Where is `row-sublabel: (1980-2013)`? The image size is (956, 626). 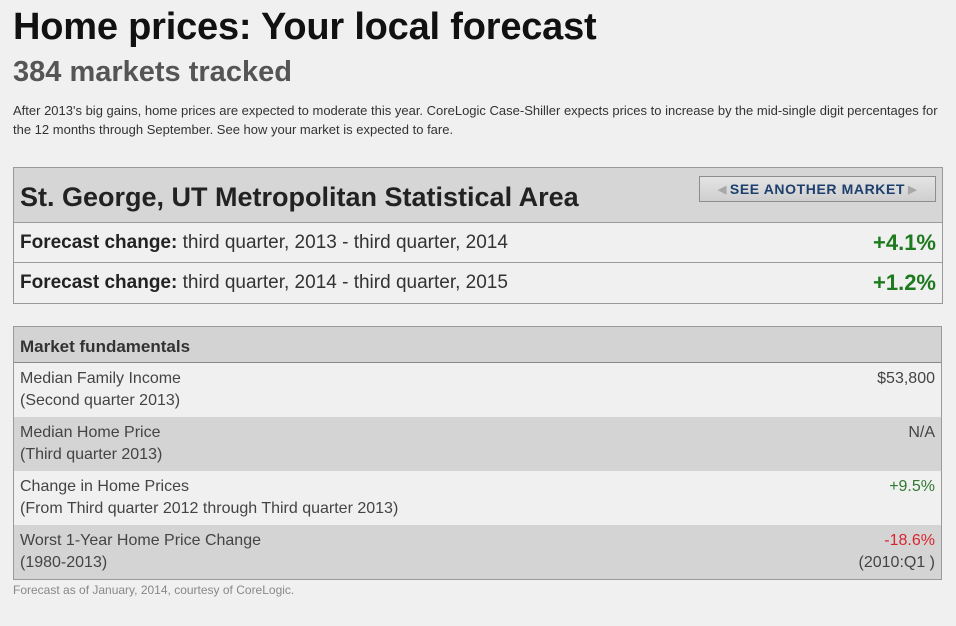 row-sublabel: (1980-2013) is located at coordinates (64, 562).